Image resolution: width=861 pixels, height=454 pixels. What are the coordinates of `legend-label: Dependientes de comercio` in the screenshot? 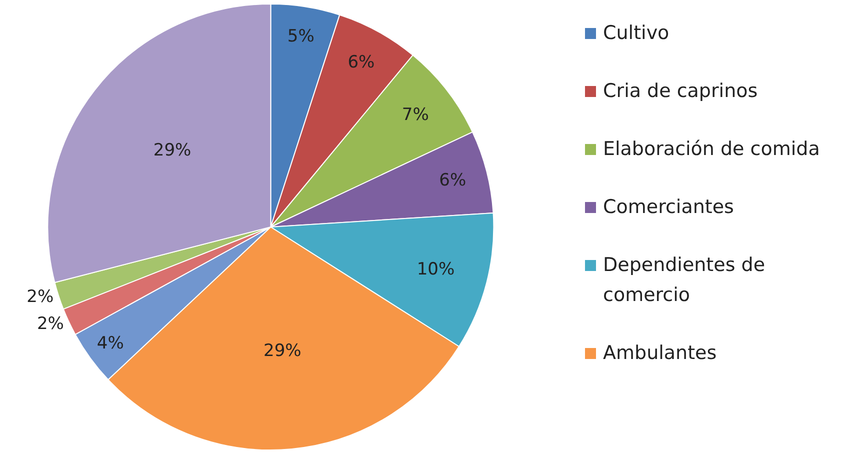 It's located at (684, 280).